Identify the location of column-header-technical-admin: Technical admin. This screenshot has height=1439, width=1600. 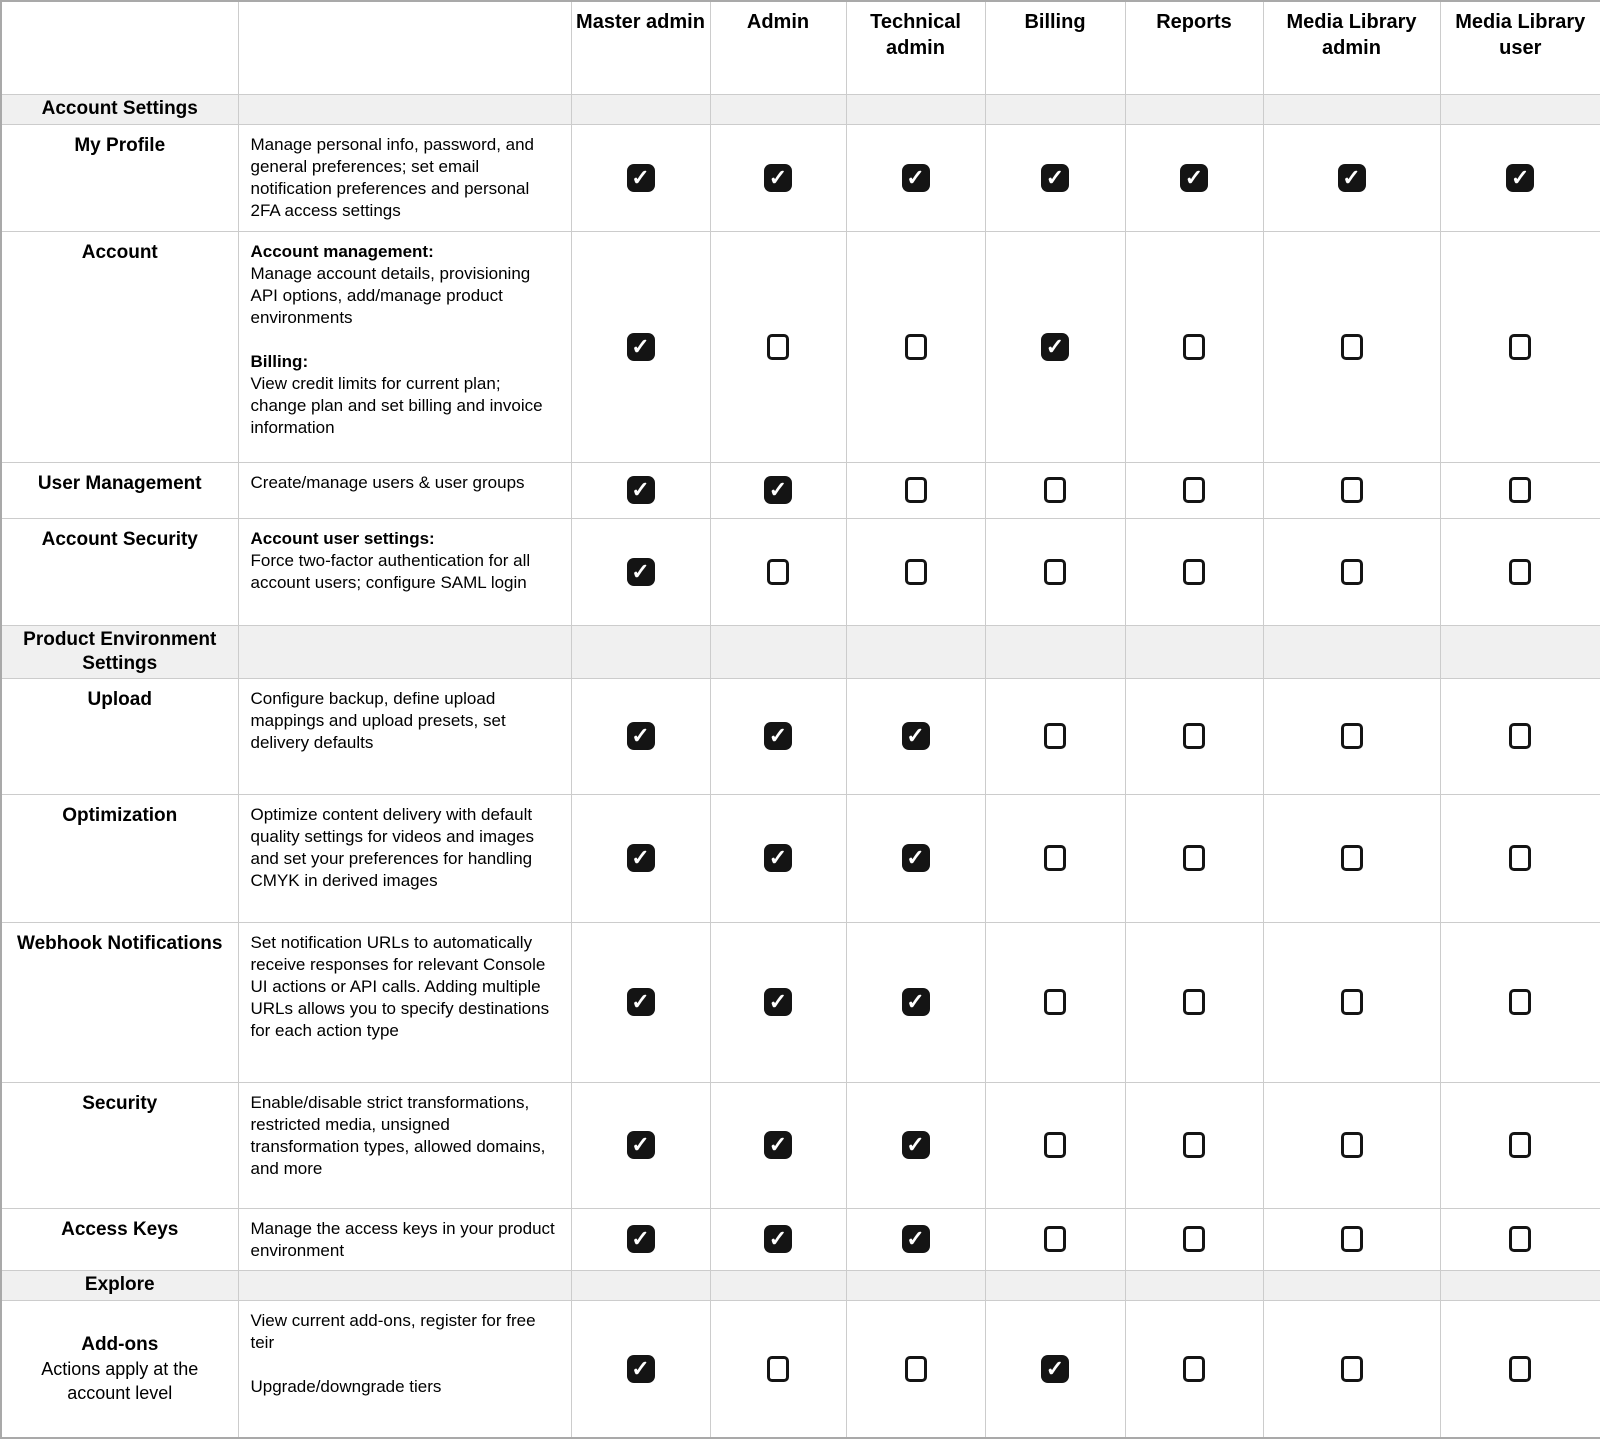
(915, 47).